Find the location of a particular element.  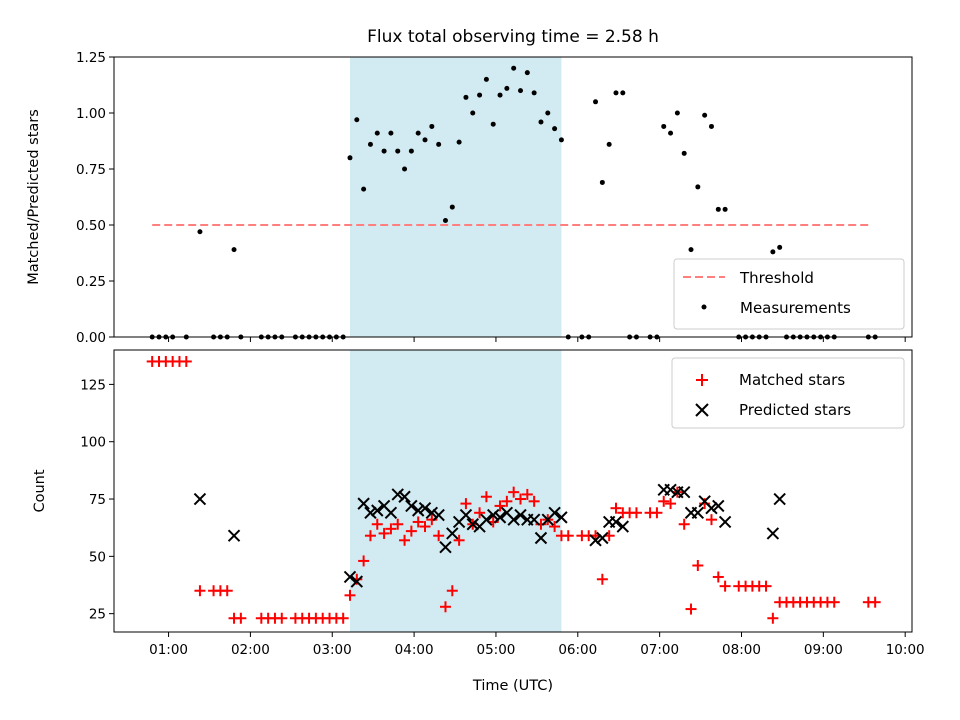

top-y-tick-label: 1.00 is located at coordinates (91, 114).